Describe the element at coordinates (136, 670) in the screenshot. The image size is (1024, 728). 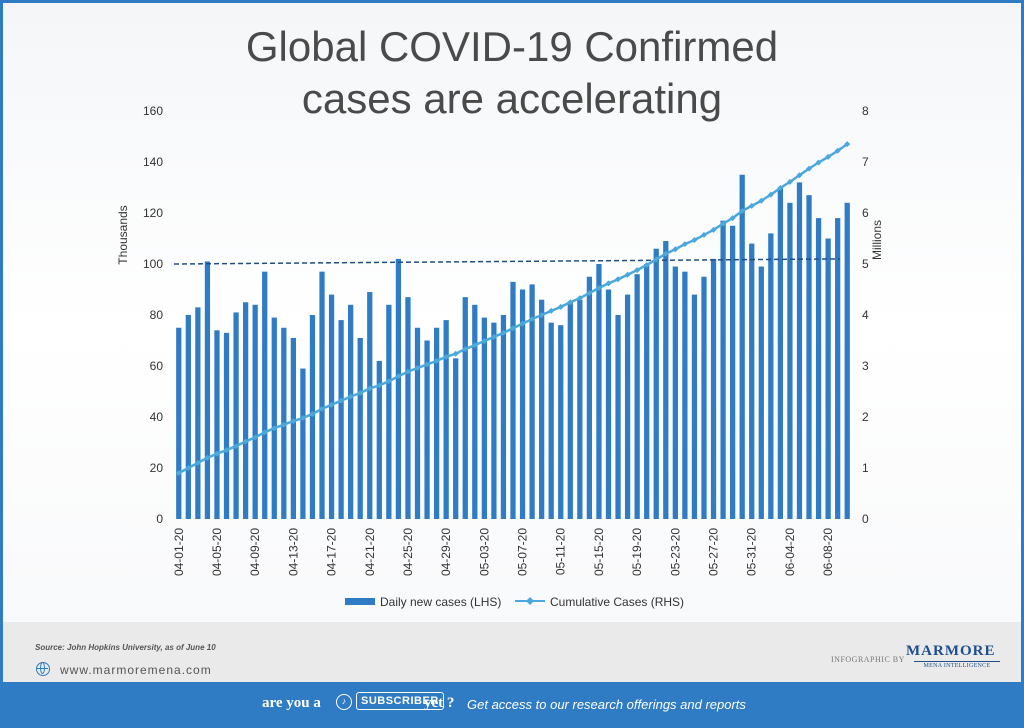
I see `website-link: www.marmoremena.com` at that location.